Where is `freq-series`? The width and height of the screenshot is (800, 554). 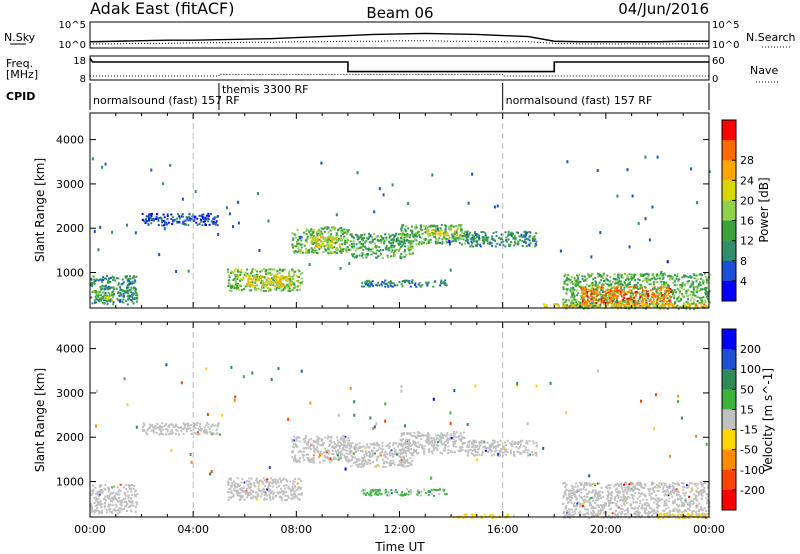 freq-series is located at coordinates (399, 65).